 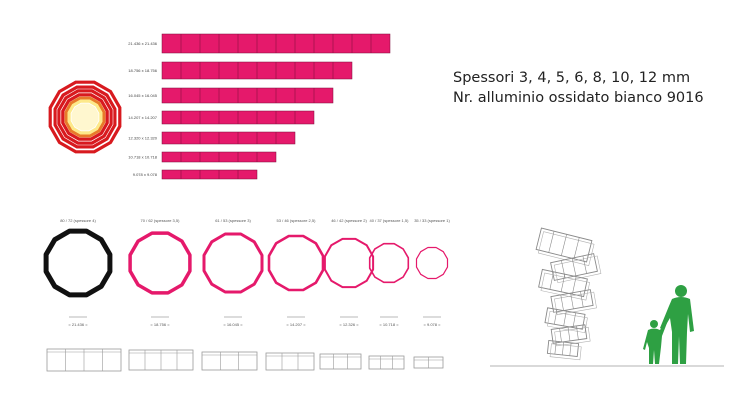 I want to click on ring-top-label: 70 / 62 (spessore 3,5), so click(x=161, y=220).